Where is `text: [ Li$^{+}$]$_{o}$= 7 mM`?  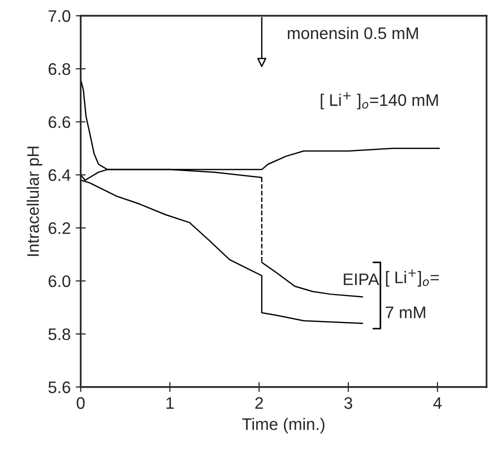 text: [ Li$^{+}$]$_{o}$= 7 mM is located at coordinates (412, 293).